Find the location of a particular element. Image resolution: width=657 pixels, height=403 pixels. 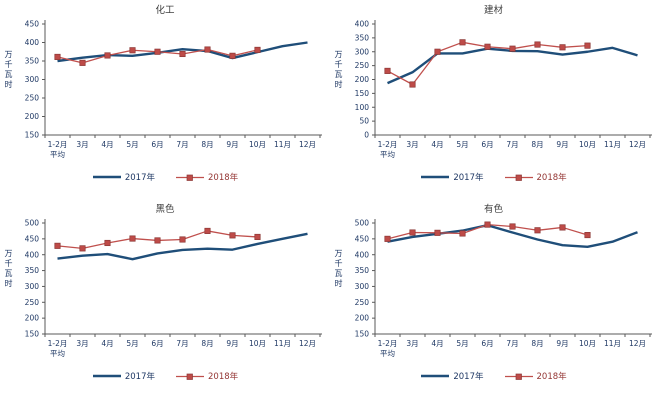

svg-text: 50 is located at coordinates (364, 121).